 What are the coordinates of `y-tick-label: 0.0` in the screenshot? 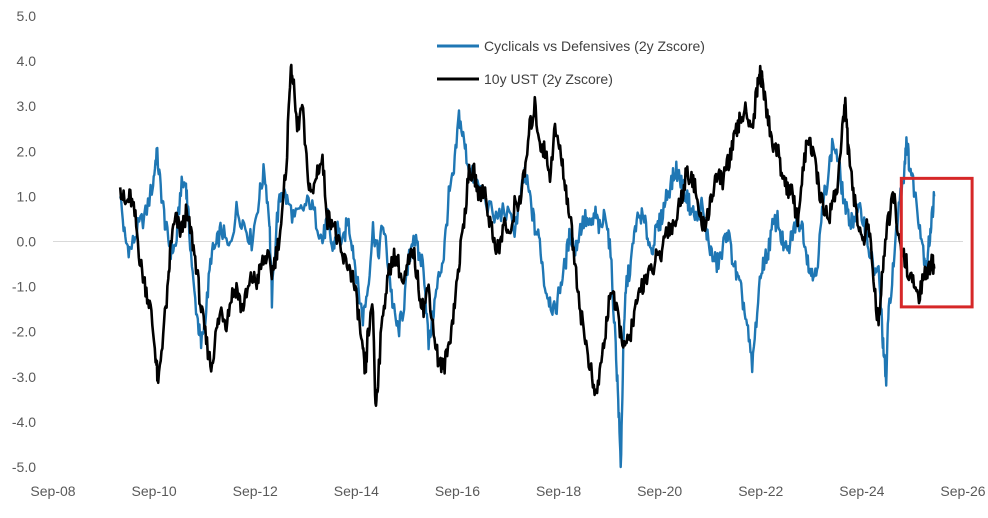 It's located at (27, 242).